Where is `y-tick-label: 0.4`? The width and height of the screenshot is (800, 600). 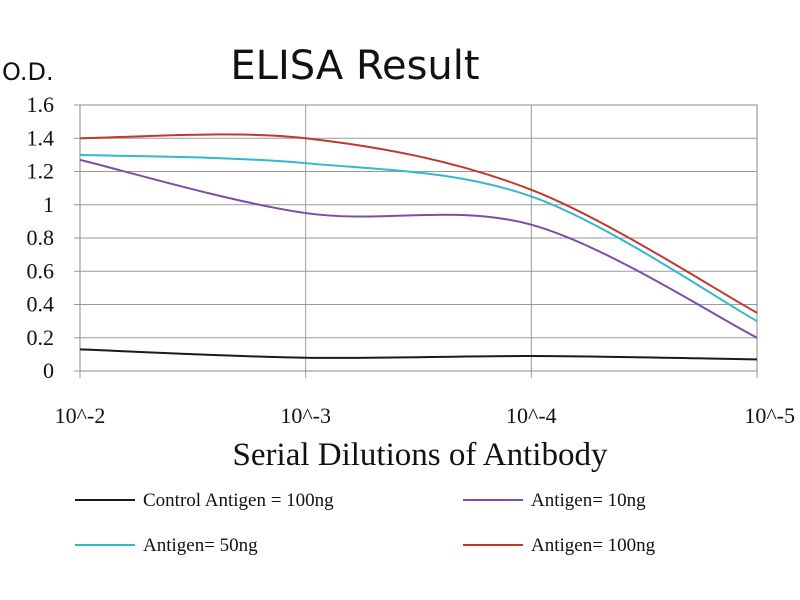 y-tick-label: 0.4 is located at coordinates (41, 304).